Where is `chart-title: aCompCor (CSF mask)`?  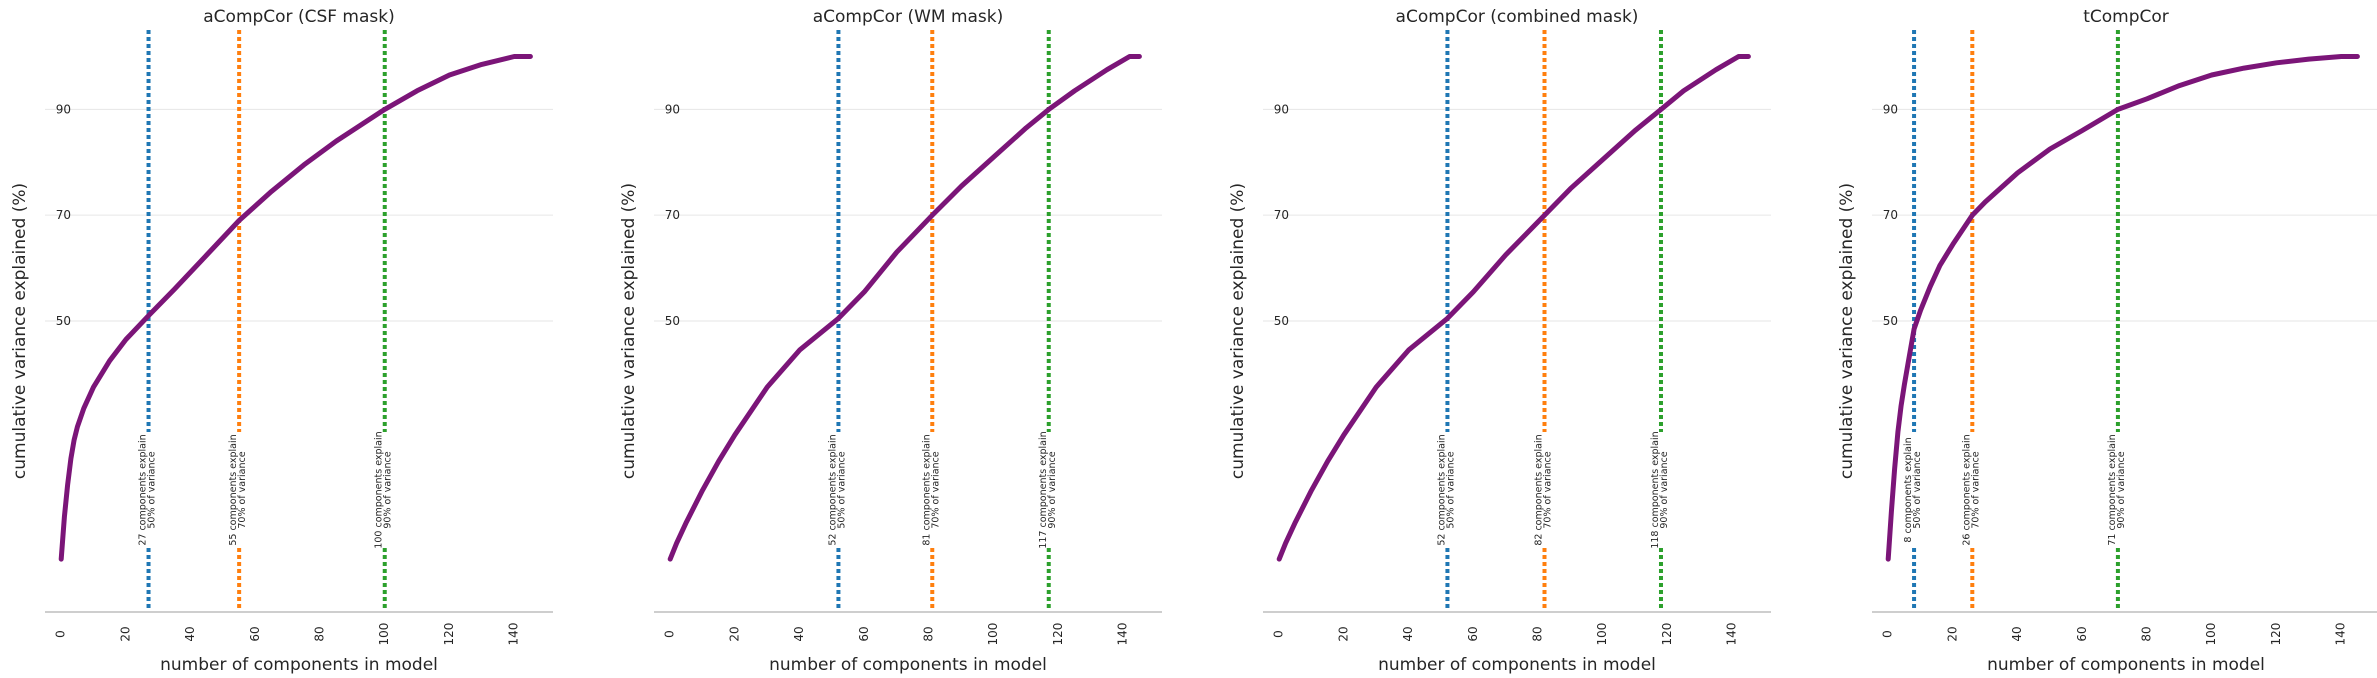 chart-title: aCompCor (CSF mask) is located at coordinates (299, 17).